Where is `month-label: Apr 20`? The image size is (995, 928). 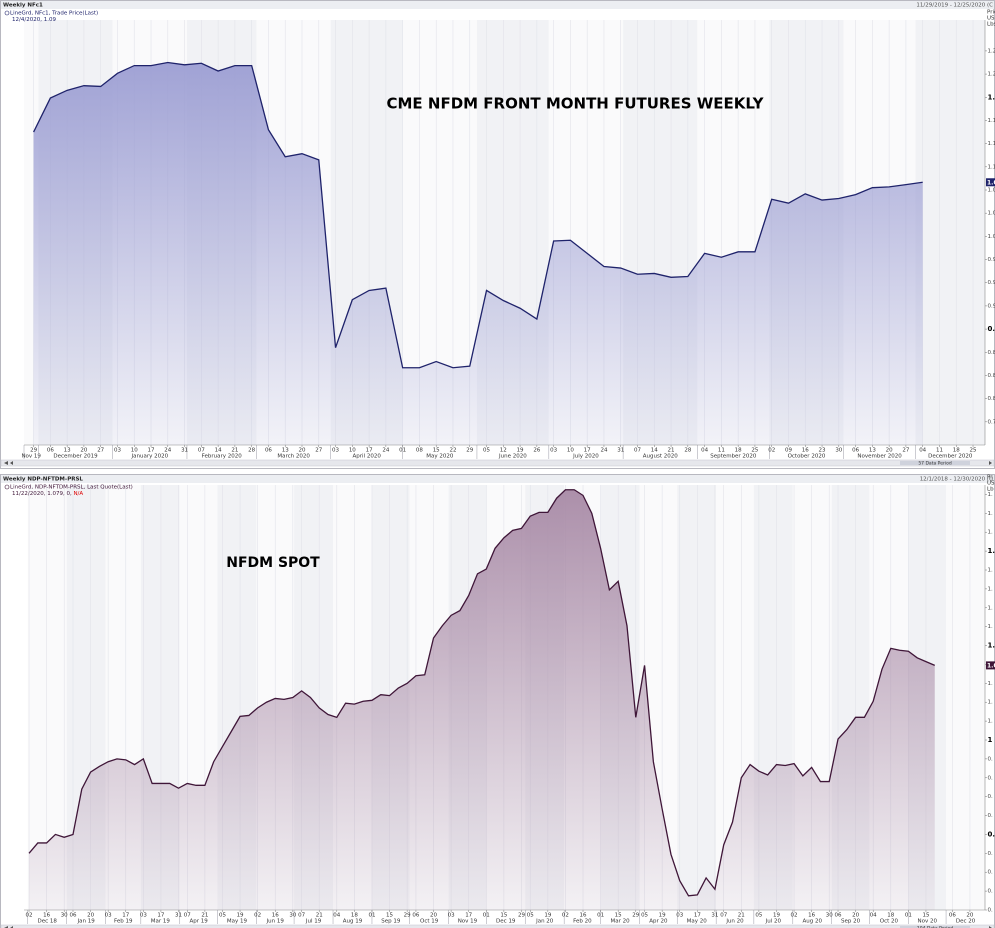
month-label: Apr 20 is located at coordinates (658, 922).